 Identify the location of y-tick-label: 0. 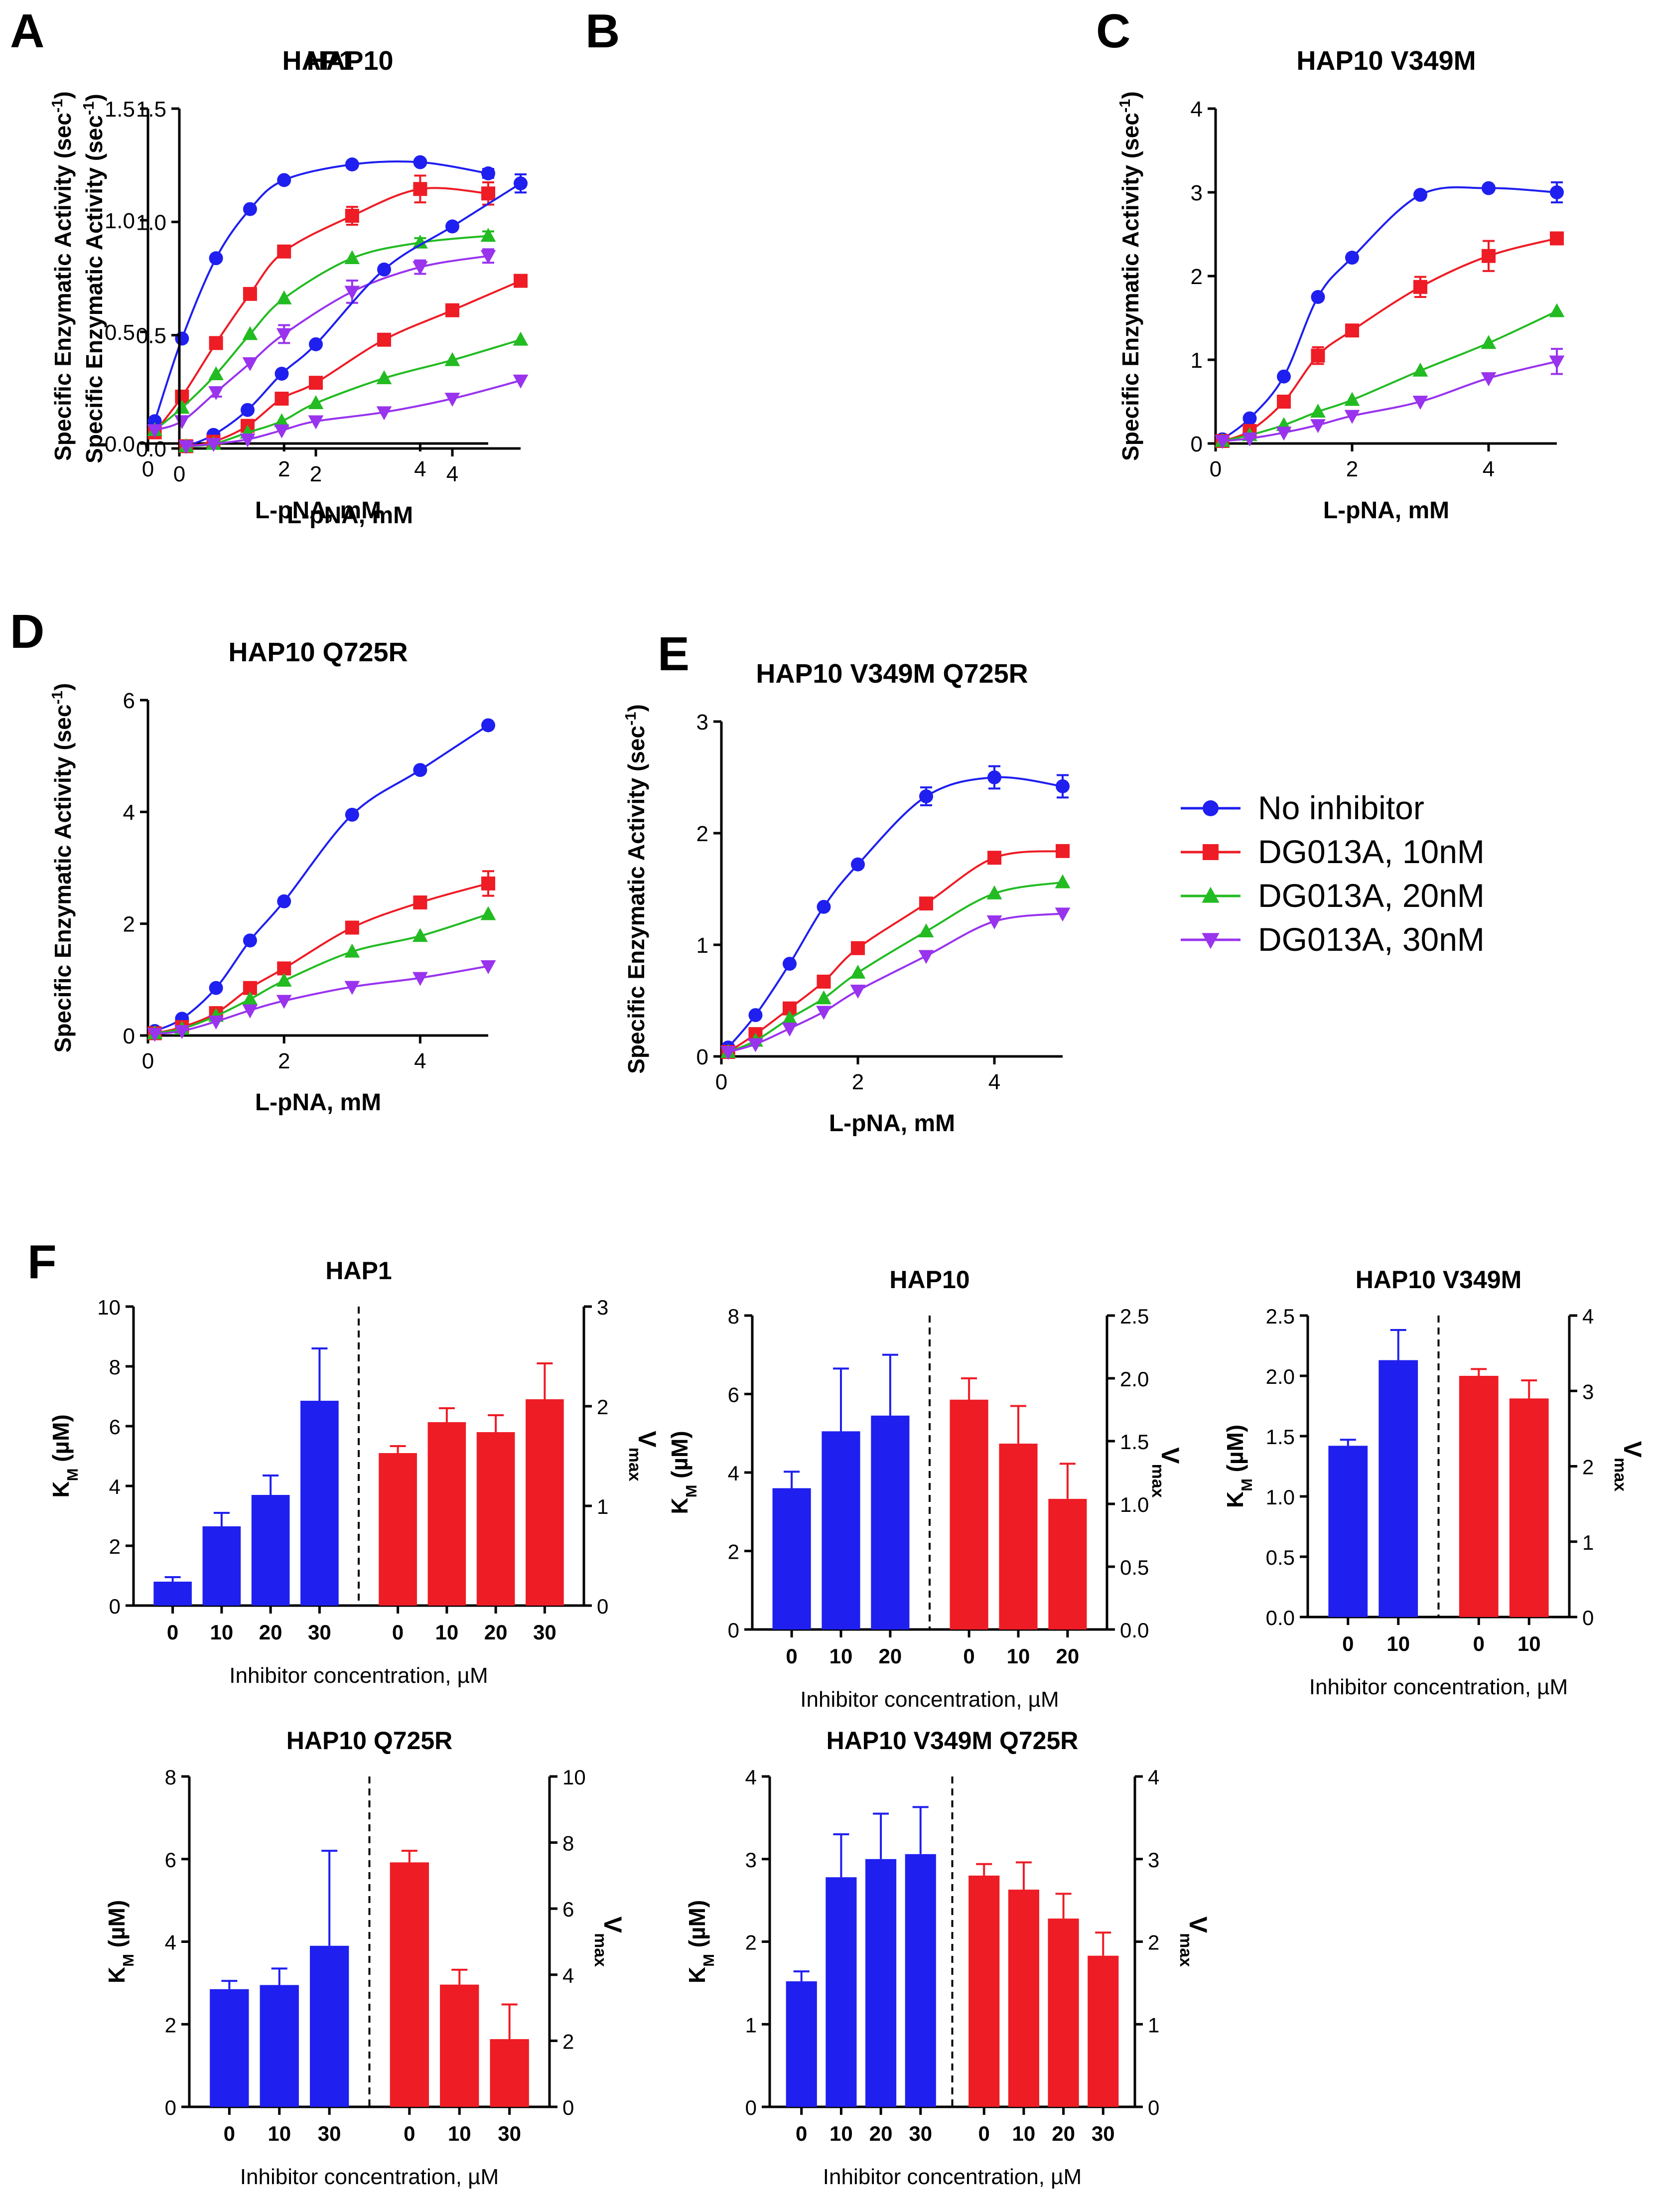
(129, 1036).